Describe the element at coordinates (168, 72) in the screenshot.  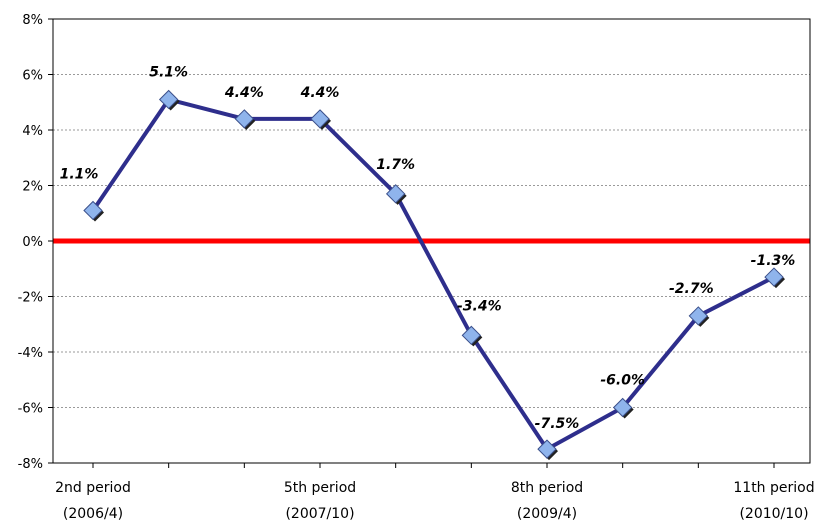
I see `data-label: 5.1%` at that location.